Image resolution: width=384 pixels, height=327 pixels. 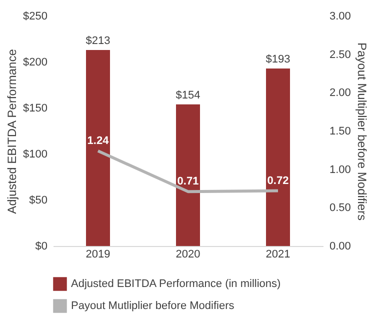 I want to click on data-label: 0.71, so click(x=188, y=182).